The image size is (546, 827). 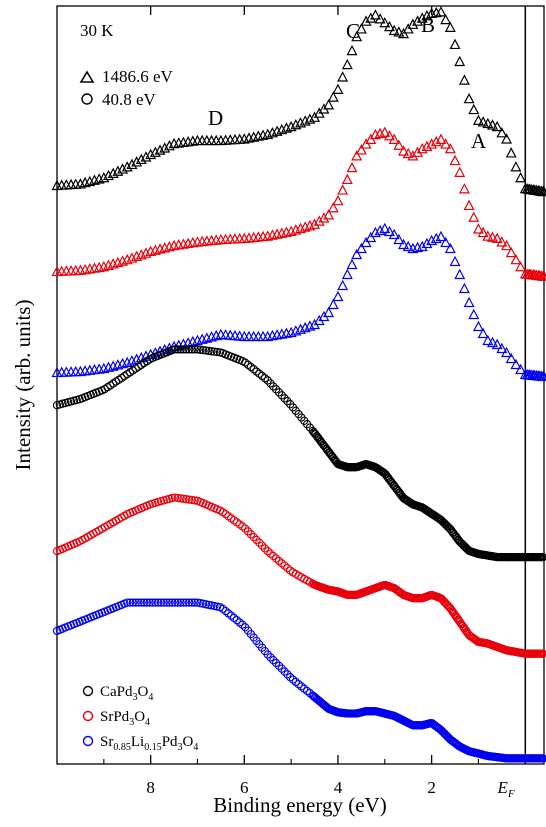 What do you see at coordinates (170, 742) in the screenshot?
I see `legend-sample-label-part: Pd` at bounding box center [170, 742].